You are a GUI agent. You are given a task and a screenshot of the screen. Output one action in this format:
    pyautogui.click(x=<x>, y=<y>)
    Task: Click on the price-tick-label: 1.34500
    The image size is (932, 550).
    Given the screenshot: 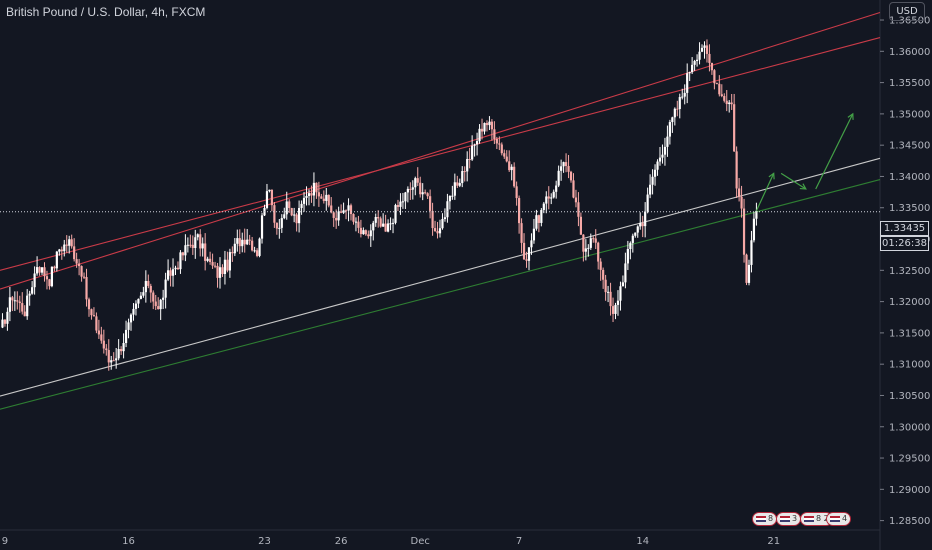 What is the action you would take?
    pyautogui.click(x=909, y=146)
    